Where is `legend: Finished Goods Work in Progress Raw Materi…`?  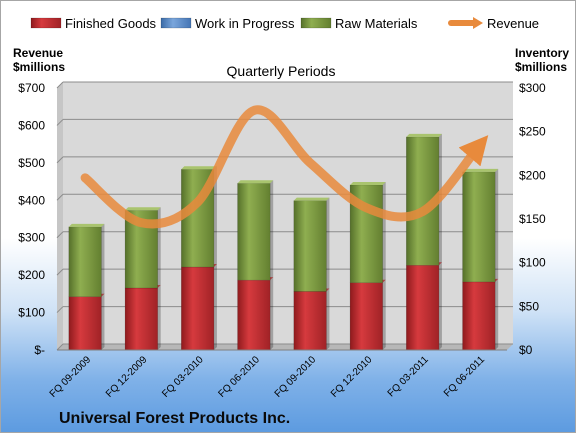
legend: Finished Goods Work in Progress Raw Materi… is located at coordinates (284, 23).